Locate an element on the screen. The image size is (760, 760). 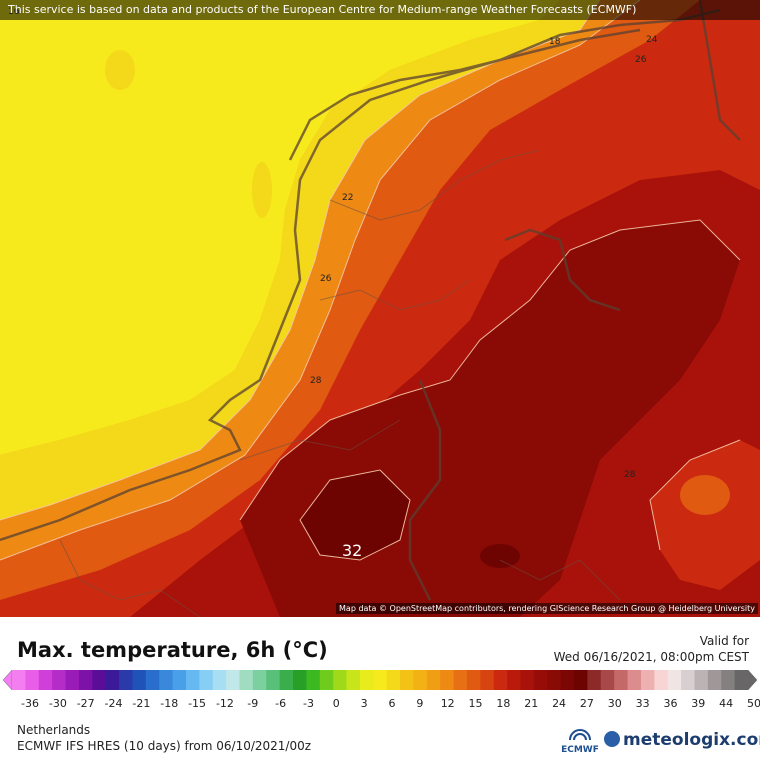
legend-tick-label: -27 is located at coordinates (86, 702).